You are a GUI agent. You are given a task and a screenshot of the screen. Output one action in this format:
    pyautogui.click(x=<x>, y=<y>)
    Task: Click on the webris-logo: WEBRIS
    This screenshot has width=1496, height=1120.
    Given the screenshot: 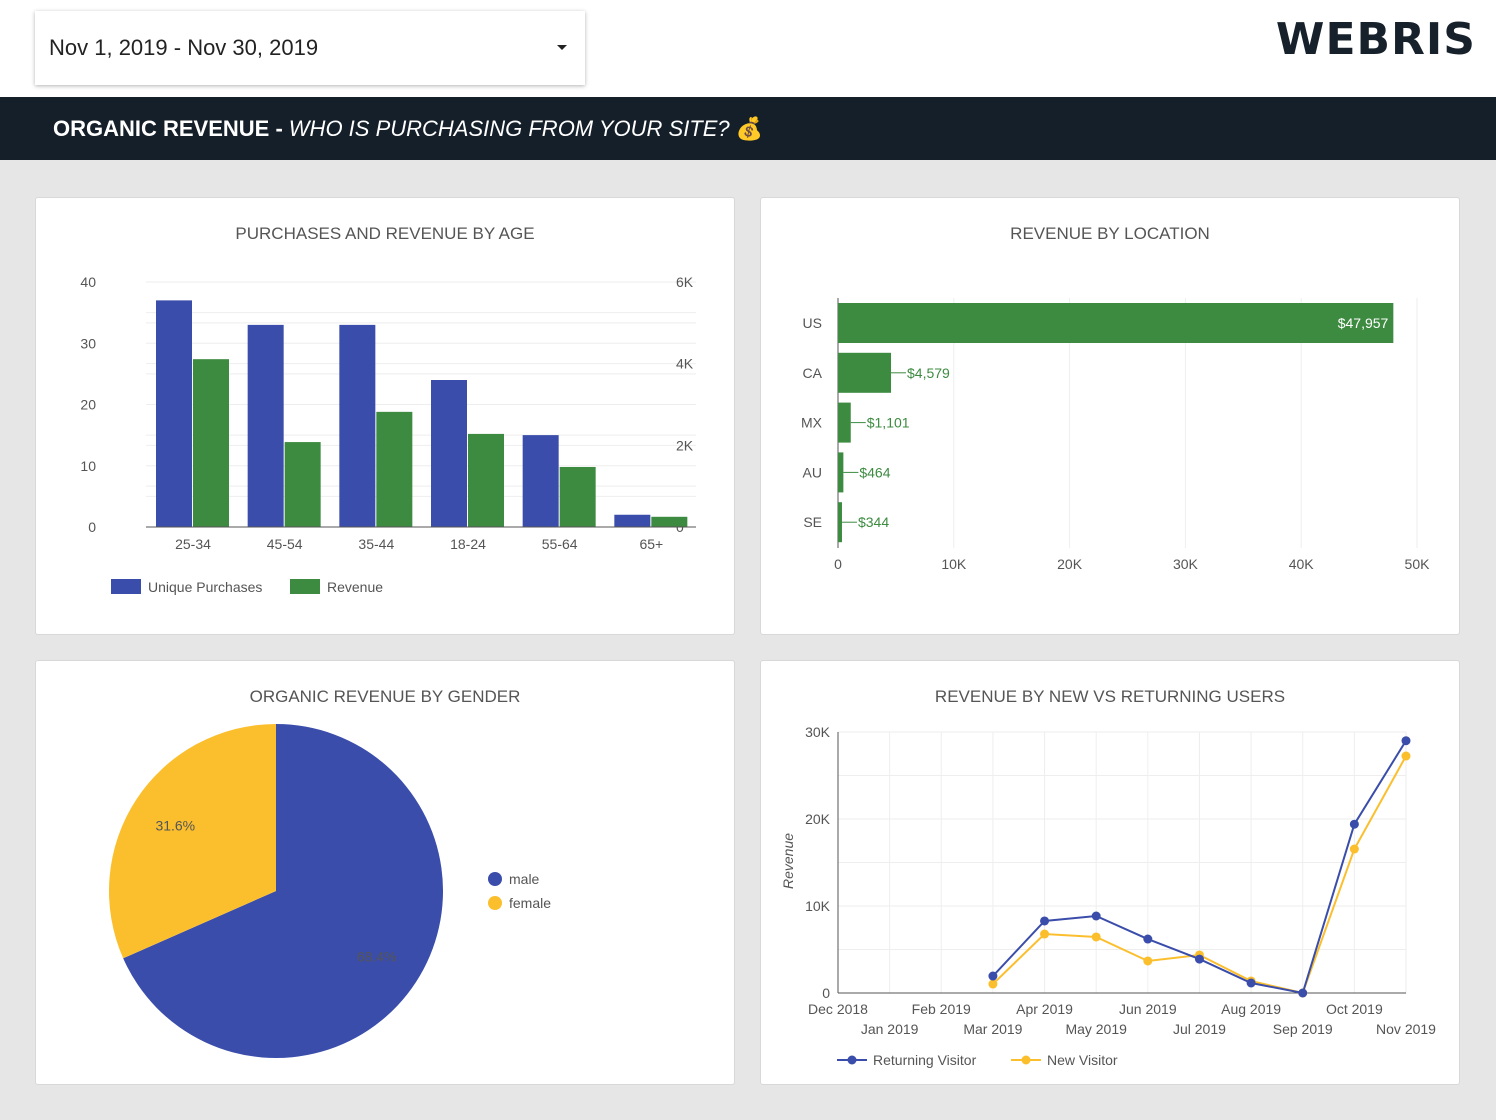 What is the action you would take?
    pyautogui.click(x=1375, y=39)
    